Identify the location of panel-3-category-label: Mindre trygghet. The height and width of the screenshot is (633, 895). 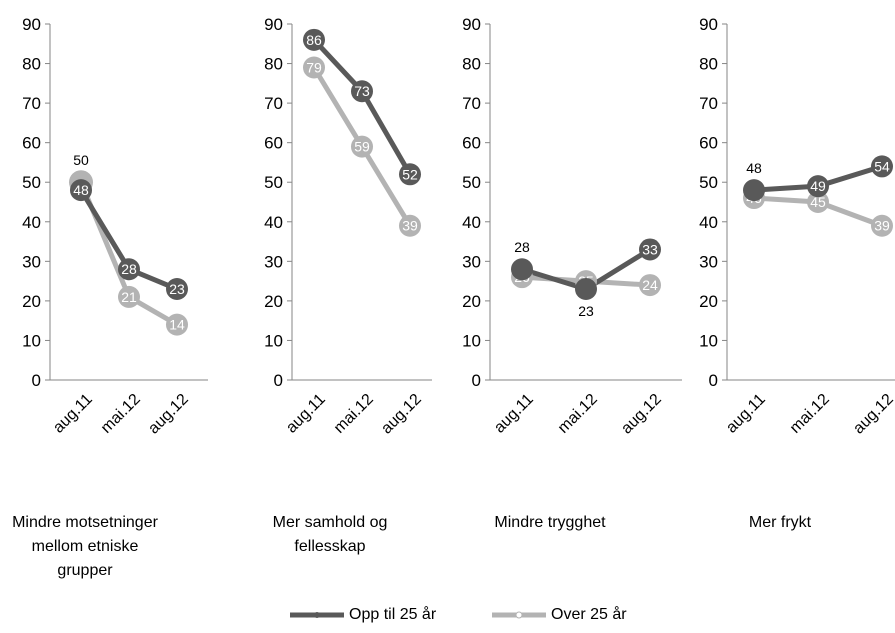
(550, 522).